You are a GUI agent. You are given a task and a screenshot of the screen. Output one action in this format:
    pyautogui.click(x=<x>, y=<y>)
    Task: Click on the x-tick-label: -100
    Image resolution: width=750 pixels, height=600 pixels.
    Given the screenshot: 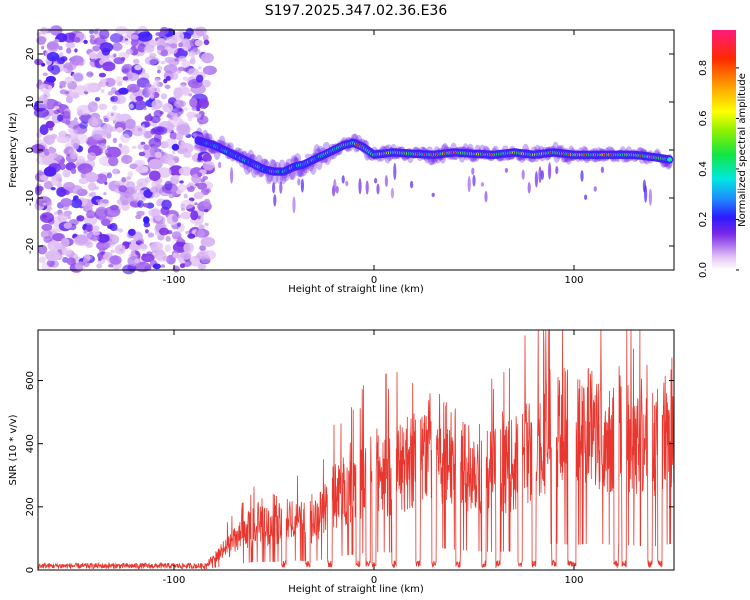 What is the action you would take?
    pyautogui.click(x=174, y=280)
    